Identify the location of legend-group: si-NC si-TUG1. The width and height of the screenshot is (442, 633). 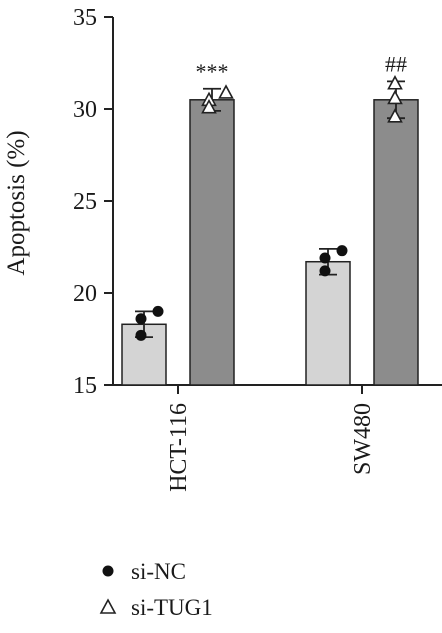
(156, 589).